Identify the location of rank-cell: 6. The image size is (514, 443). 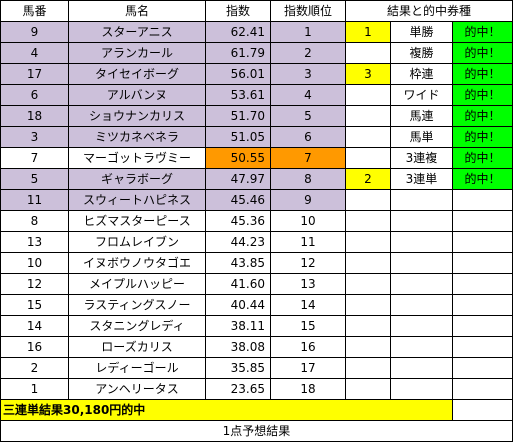
(308, 137).